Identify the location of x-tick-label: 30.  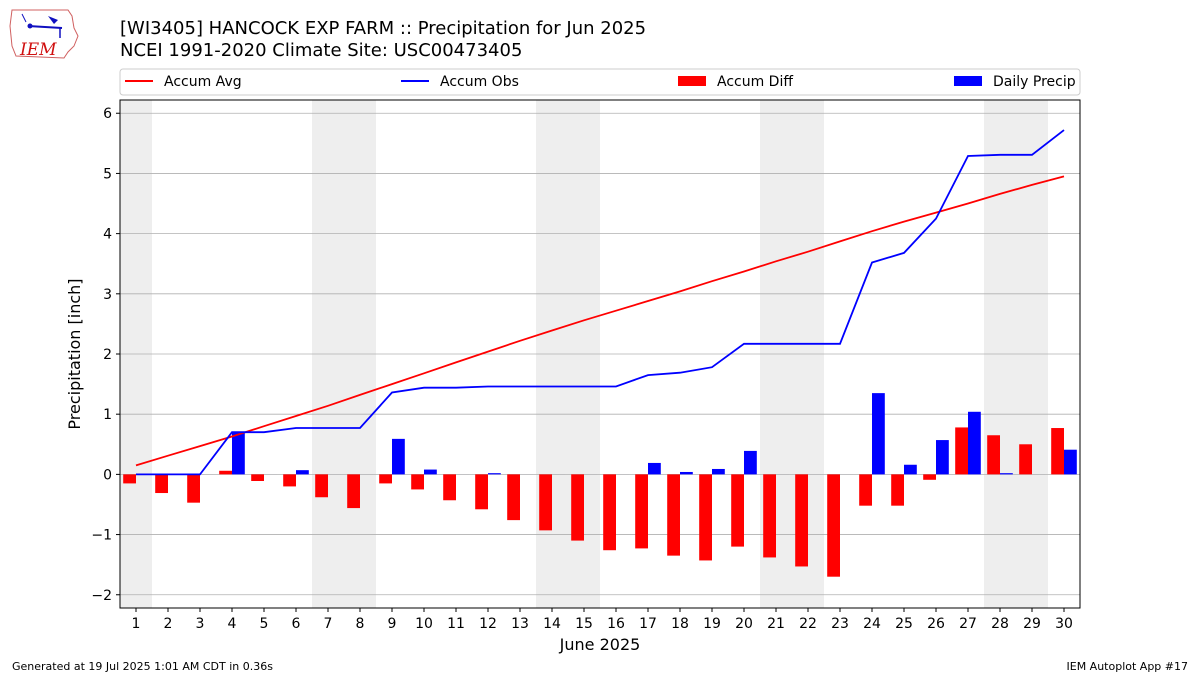
(1064, 624).